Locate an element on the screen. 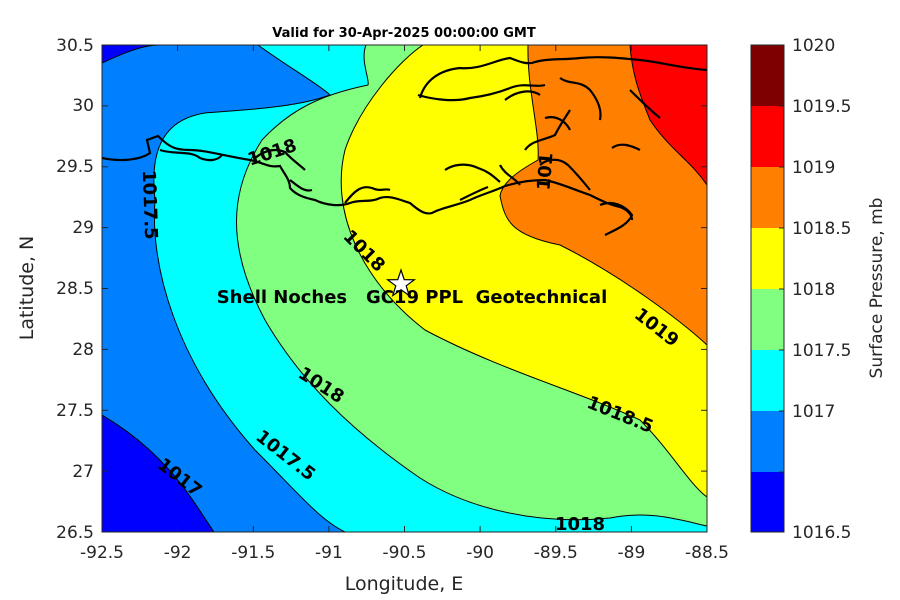  x-tick-label: -90.5 is located at coordinates (405, 553).